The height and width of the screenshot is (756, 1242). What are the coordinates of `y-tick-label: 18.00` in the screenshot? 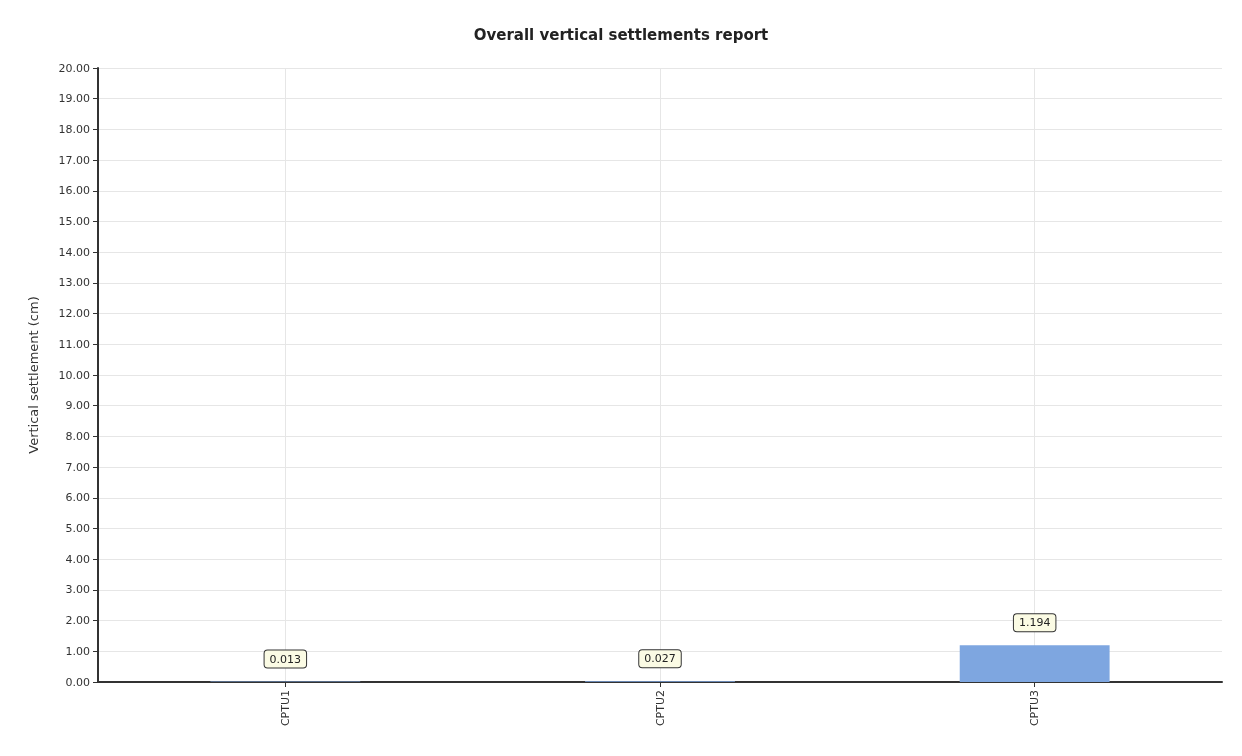 It's located at (74, 129).